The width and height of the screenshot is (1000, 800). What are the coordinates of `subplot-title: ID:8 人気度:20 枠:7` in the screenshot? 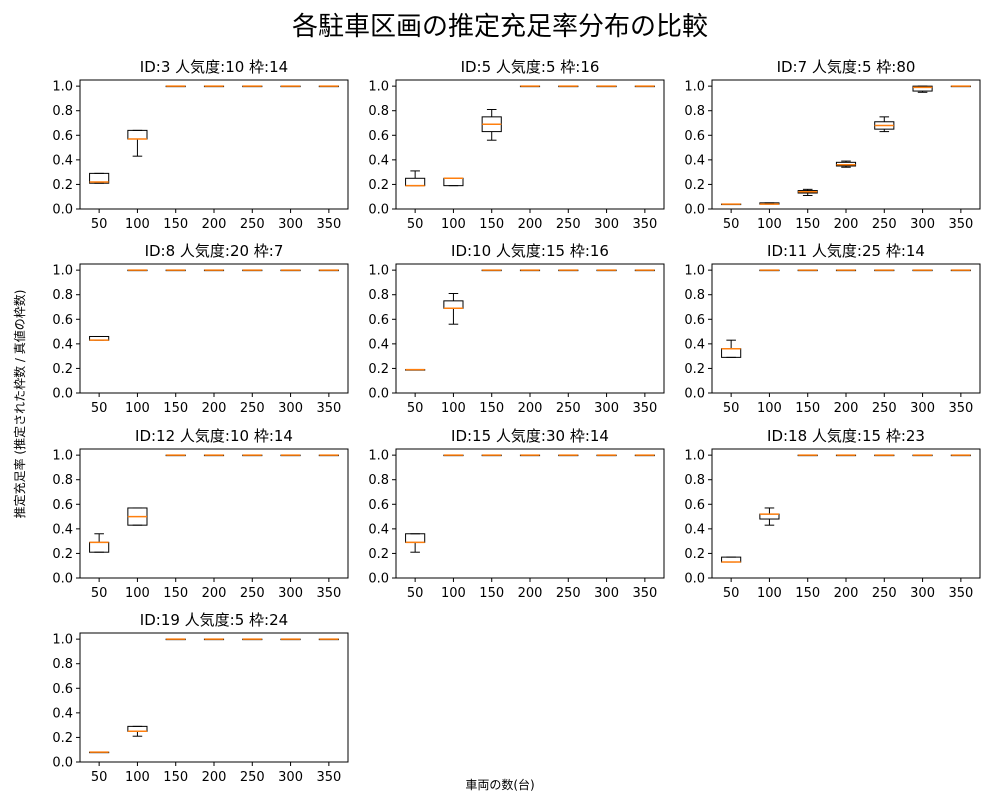 It's located at (214, 251).